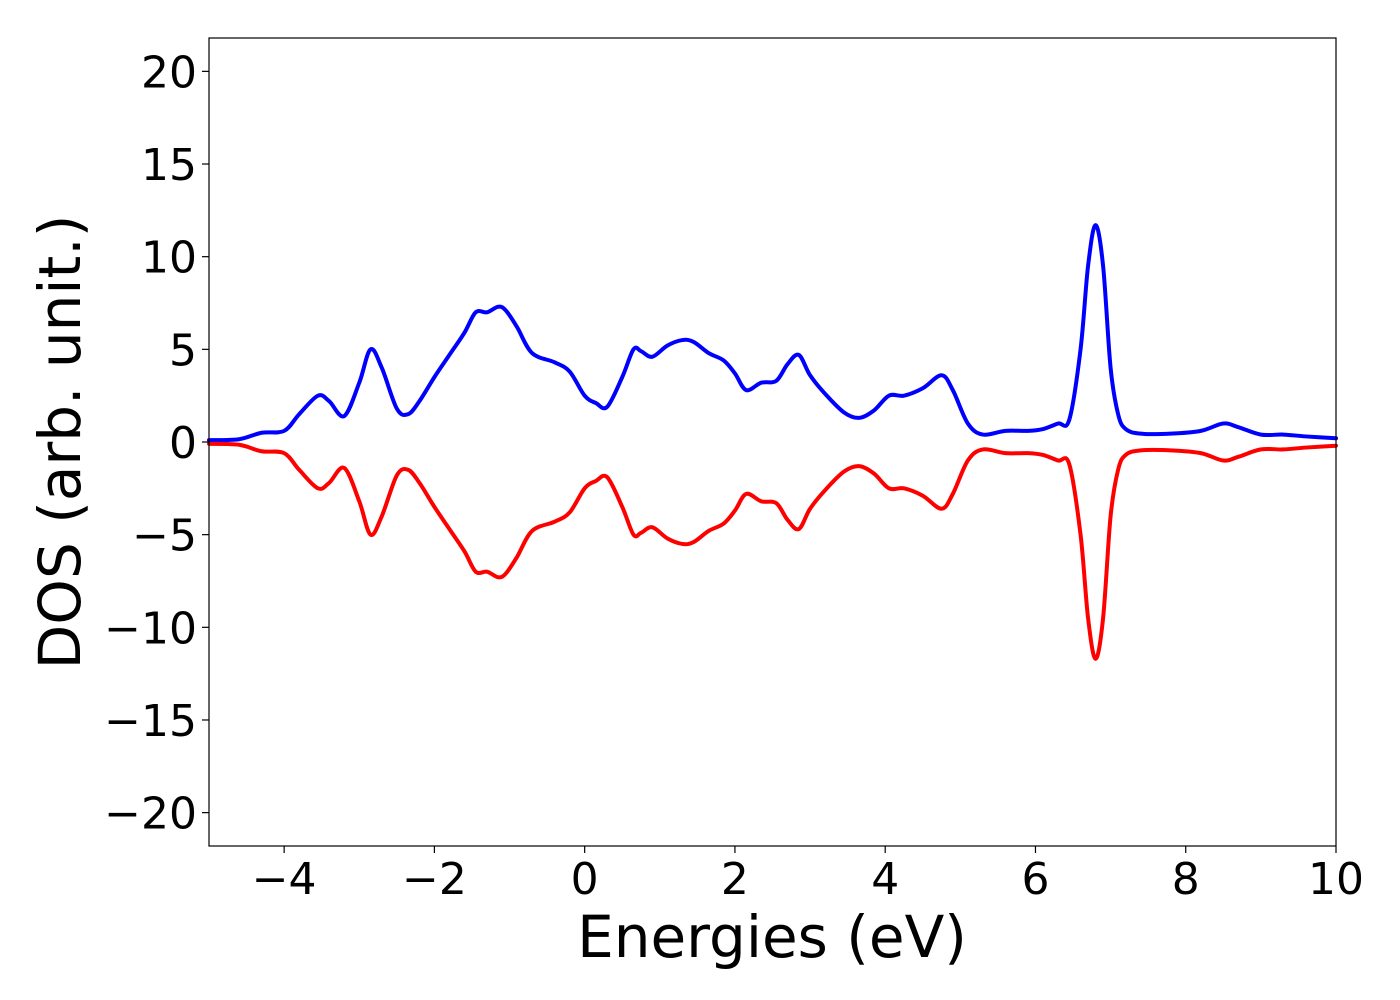 This screenshot has height=1000, width=1400. What do you see at coordinates (1035, 879) in the screenshot?
I see `x-tick-label: 6` at bounding box center [1035, 879].